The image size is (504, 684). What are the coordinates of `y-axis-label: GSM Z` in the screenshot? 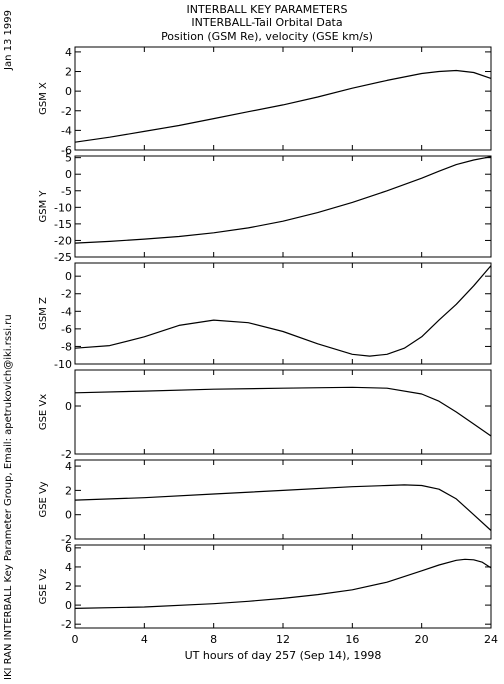 It's located at (43, 313).